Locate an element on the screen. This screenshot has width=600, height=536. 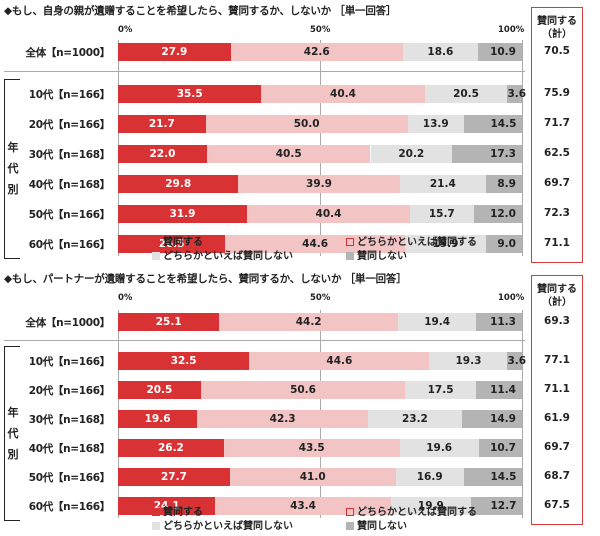
bar-value-label: 42.3 is located at coordinates (282, 419).